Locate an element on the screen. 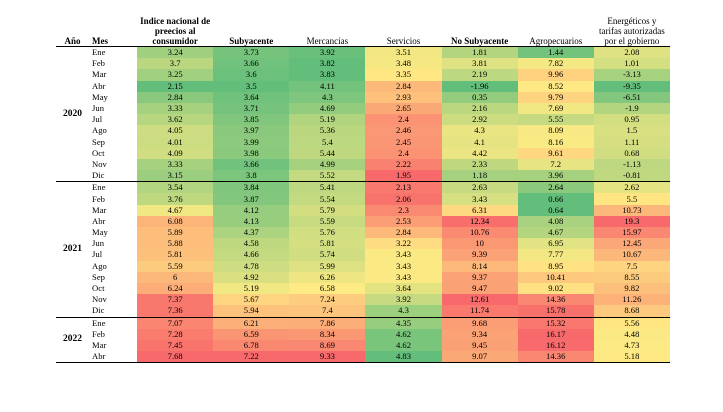 This screenshot has height=412, width=723. value-cell-agropecuarios: 15.78 is located at coordinates (555, 311).